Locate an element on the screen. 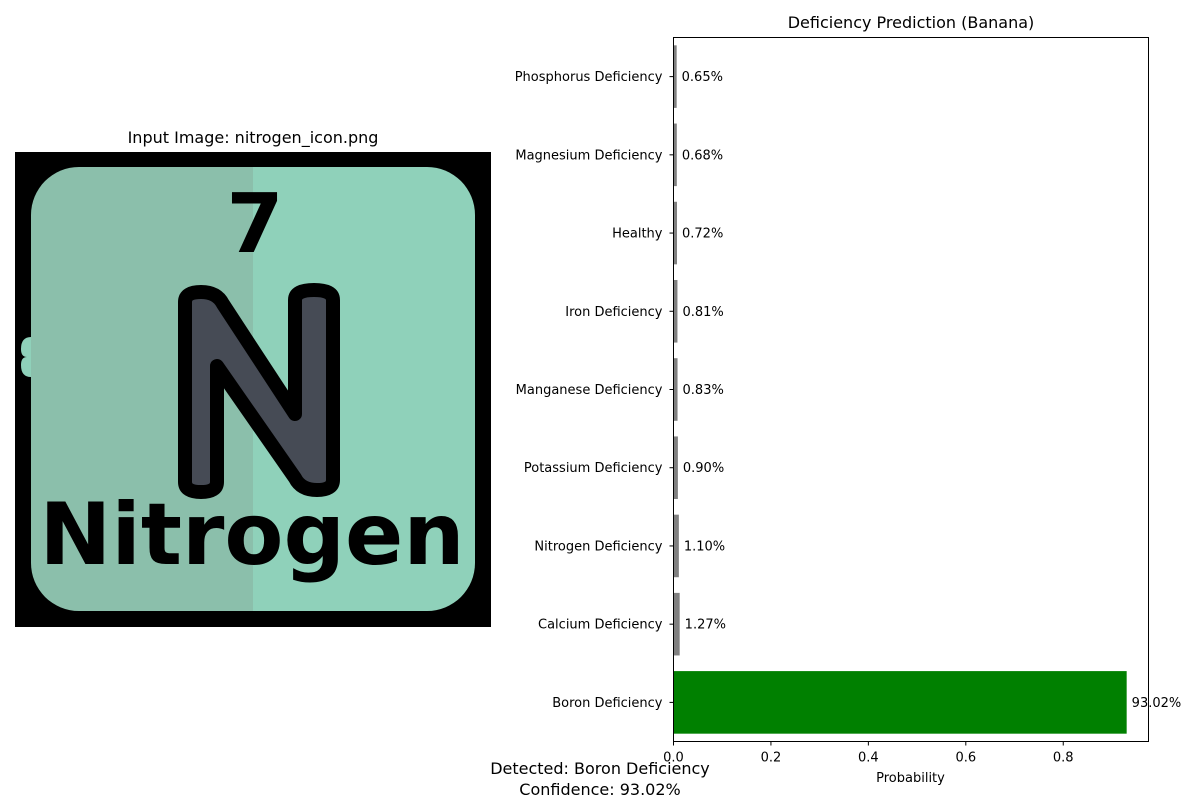  confidence-result: Confidence: 93.02% is located at coordinates (600, 789).